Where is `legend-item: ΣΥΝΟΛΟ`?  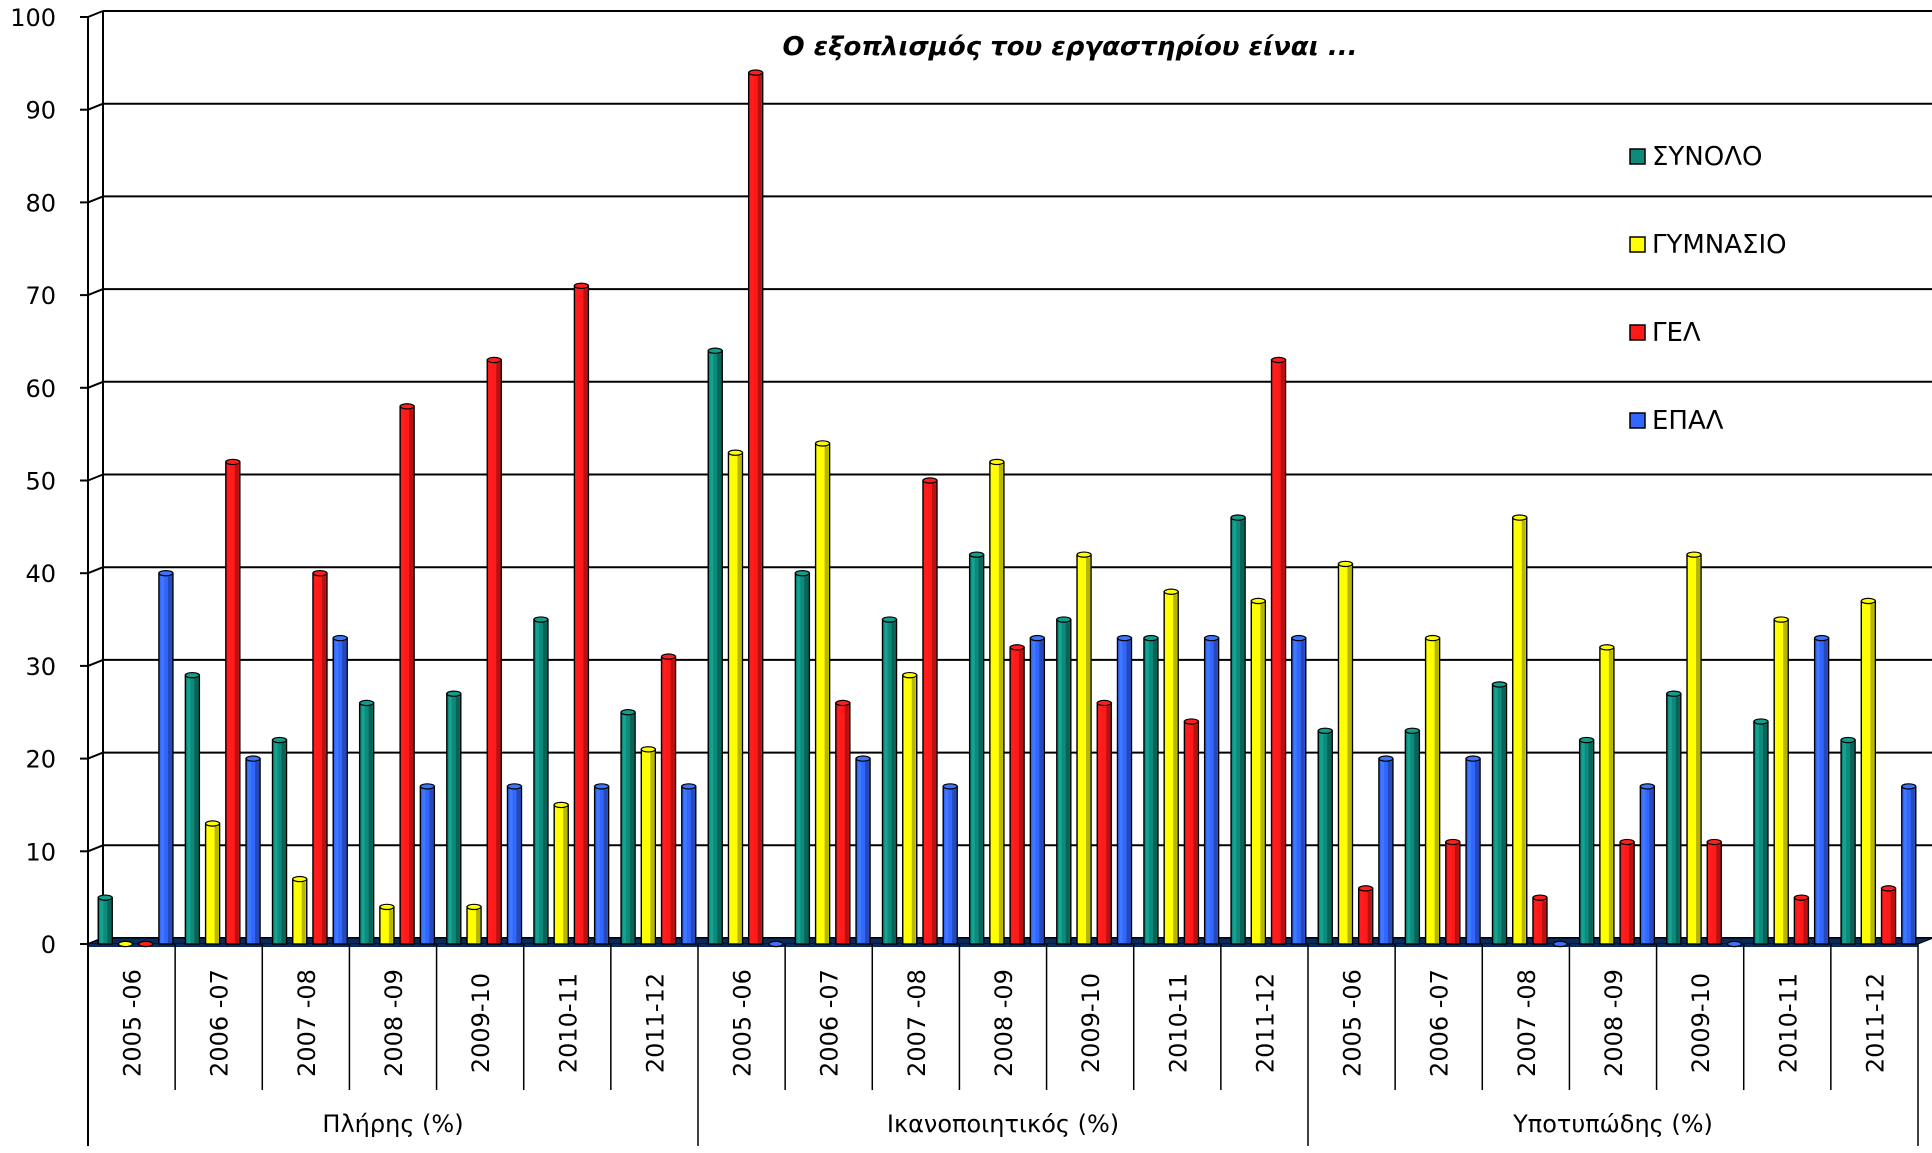
legend-item: ΣΥΝΟΛΟ is located at coordinates (1695, 157).